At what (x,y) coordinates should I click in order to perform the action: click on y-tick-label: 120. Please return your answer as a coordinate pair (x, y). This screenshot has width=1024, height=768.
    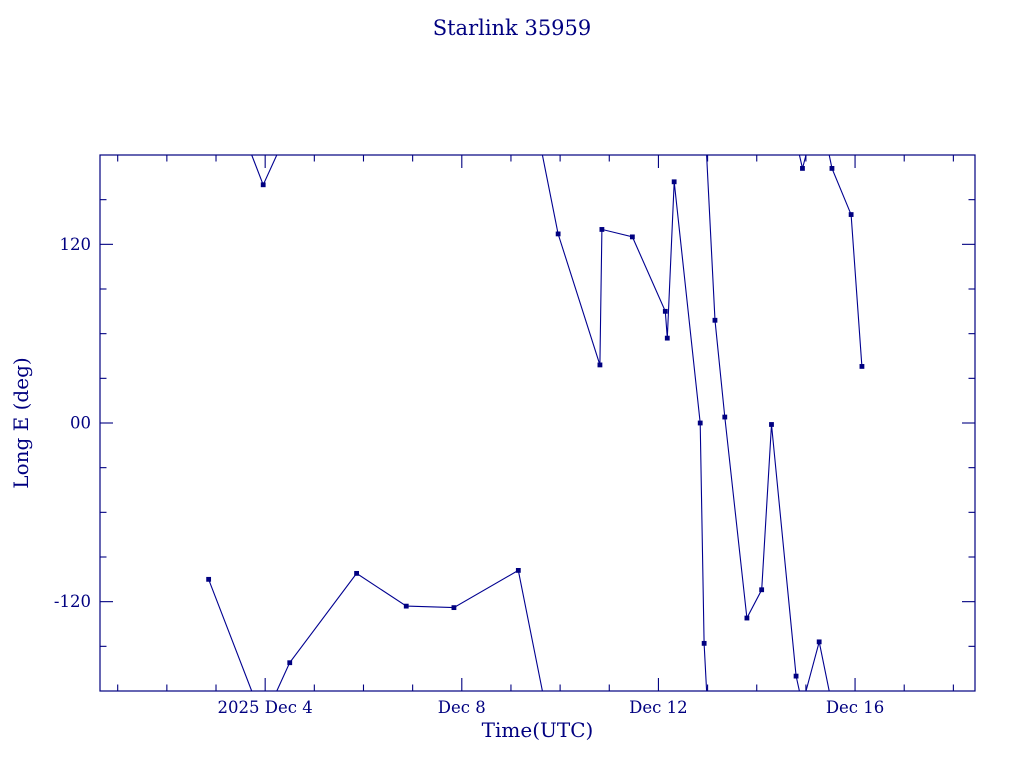
    Looking at the image, I should click on (76, 244).